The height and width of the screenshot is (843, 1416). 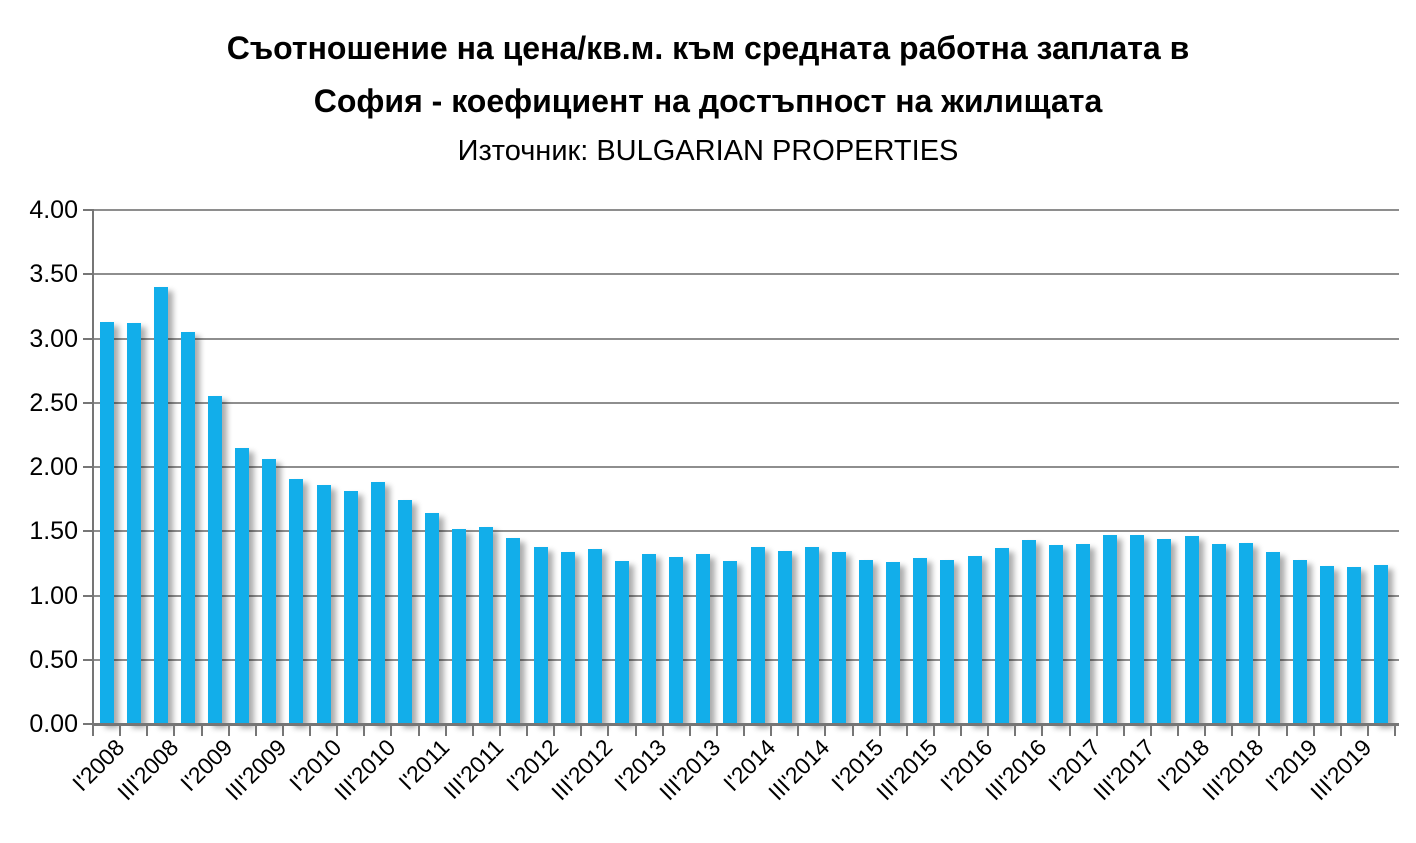 I want to click on y-axis-label: 1.50, so click(x=53, y=531).